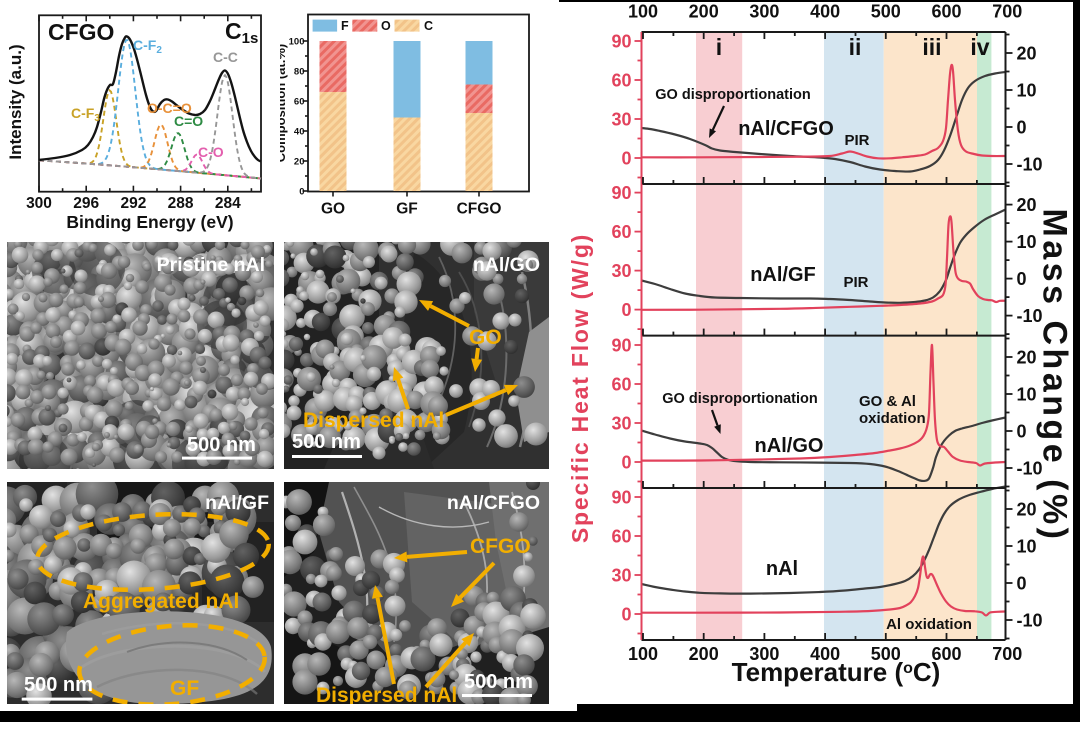 The image size is (1080, 750). Describe the element at coordinates (161, 601) in the screenshot. I see `svg-text: Aggregated nAl` at that location.